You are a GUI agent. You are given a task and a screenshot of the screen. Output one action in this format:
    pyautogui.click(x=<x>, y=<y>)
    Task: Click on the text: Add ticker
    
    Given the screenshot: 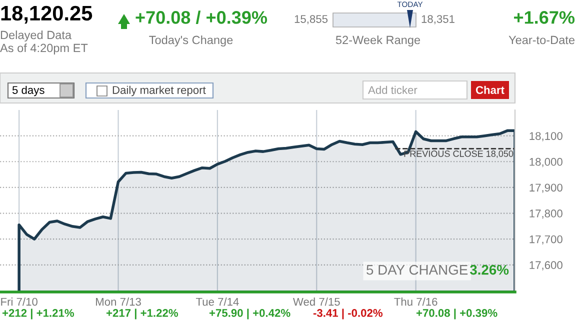 What is the action you would take?
    pyautogui.click(x=393, y=90)
    